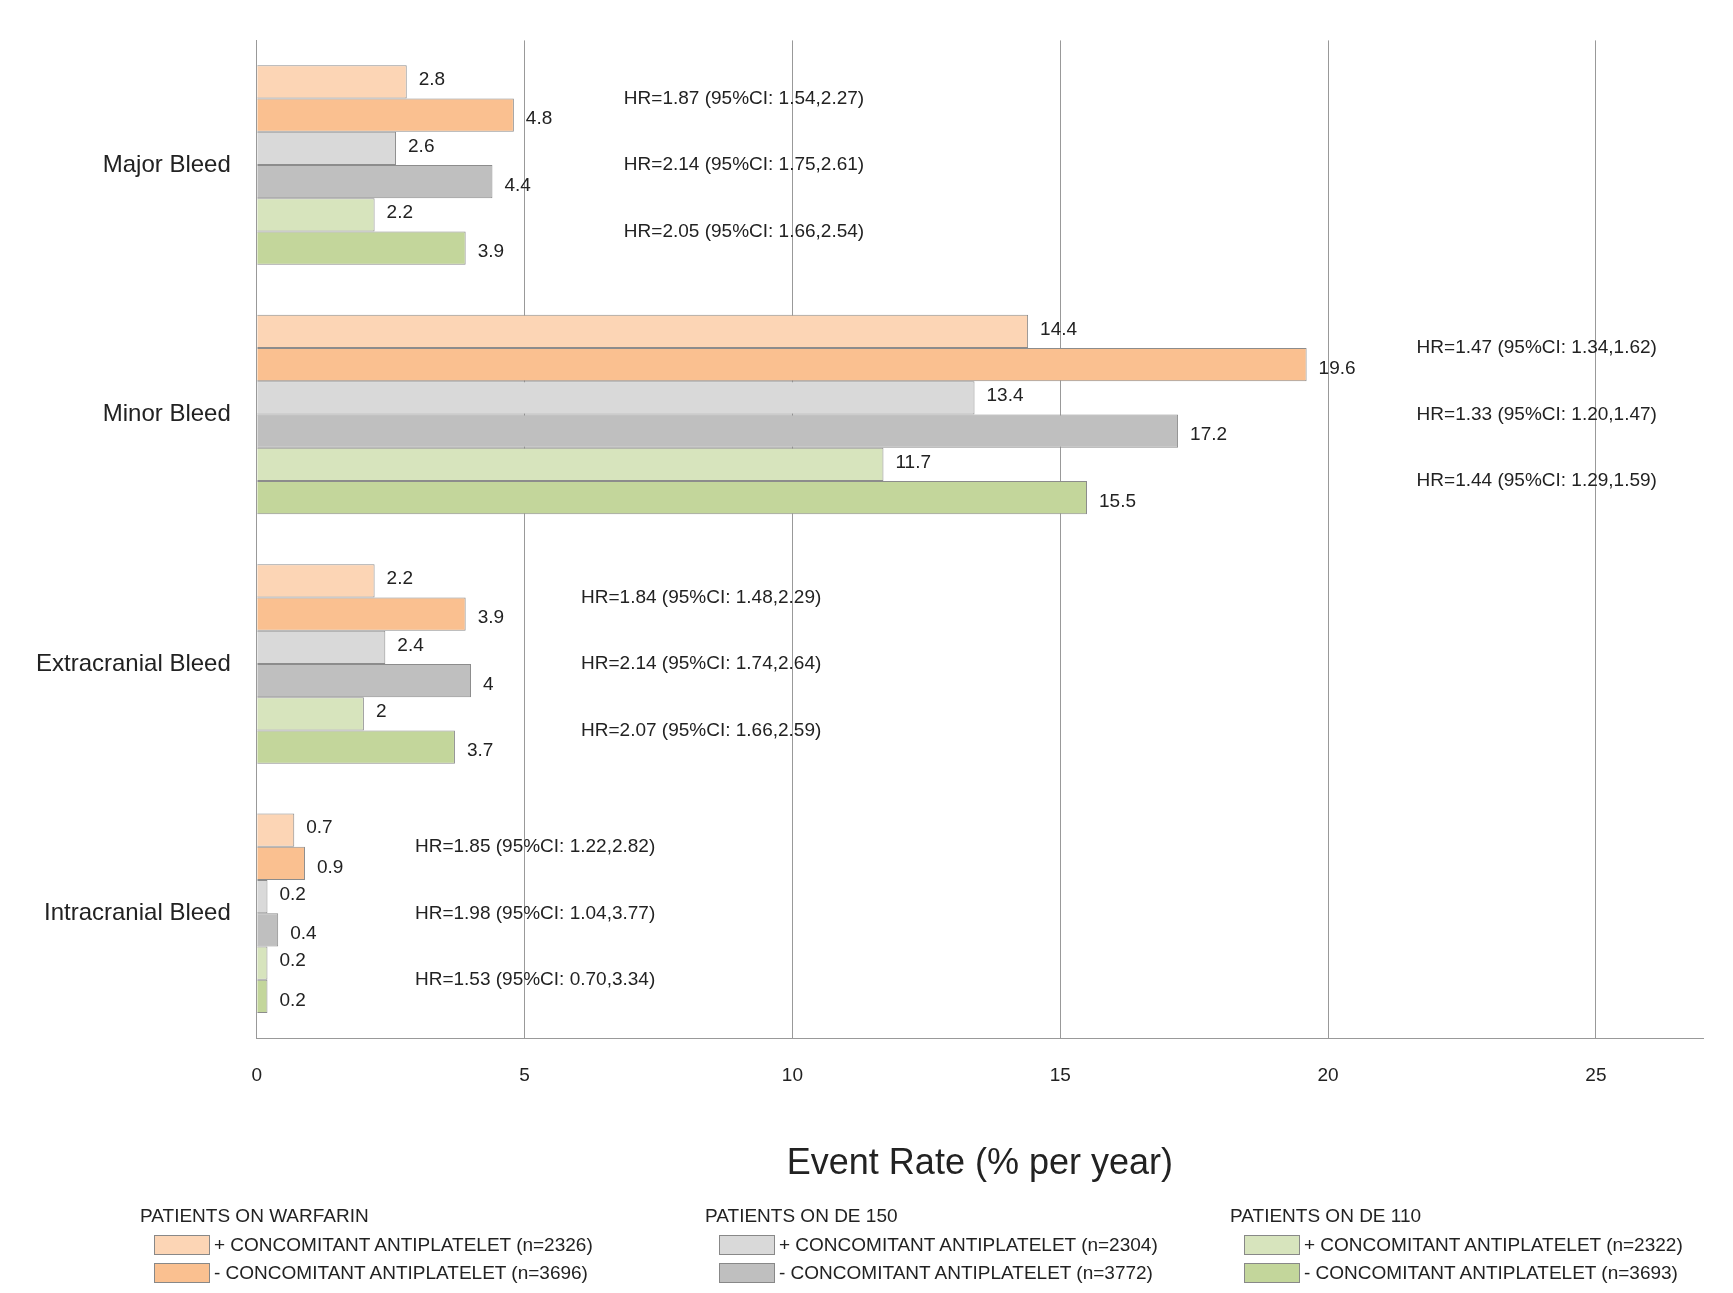 The height and width of the screenshot is (1293, 1733). I want to click on text: PATIENTS ON DE 150, so click(802, 1216).